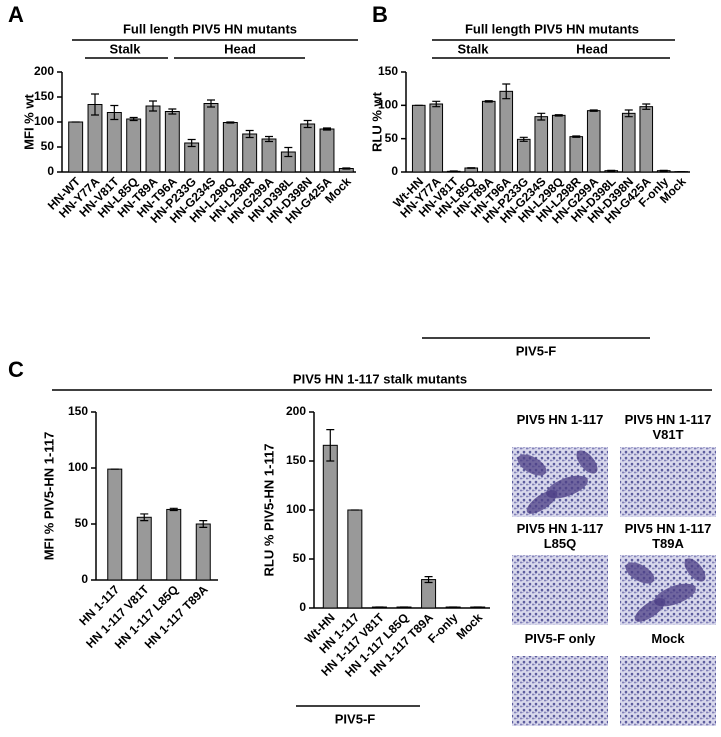  Describe the element at coordinates (268, 510) in the screenshot. I see `y-axis-title: RLU % PIV5-HN 1-117` at that location.